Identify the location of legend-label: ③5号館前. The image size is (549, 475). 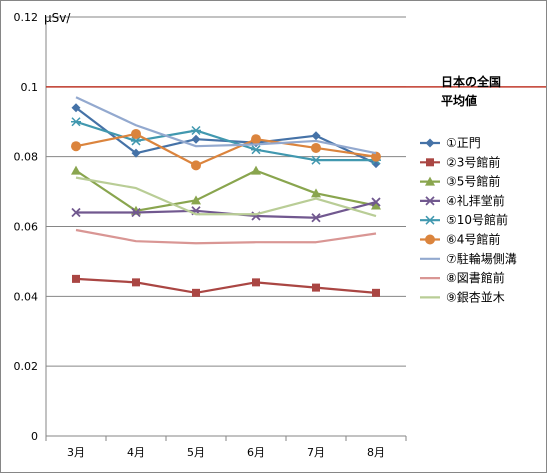
(473, 181).